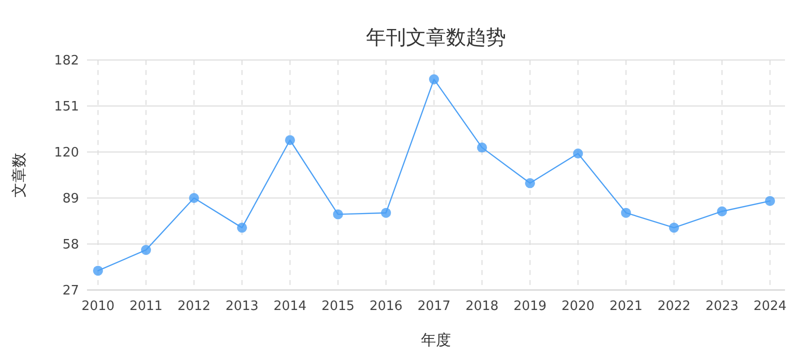 This screenshot has height=360, width=810. What do you see at coordinates (436, 37) in the screenshot?
I see `chart-title: 年刊文章数趋势` at bounding box center [436, 37].